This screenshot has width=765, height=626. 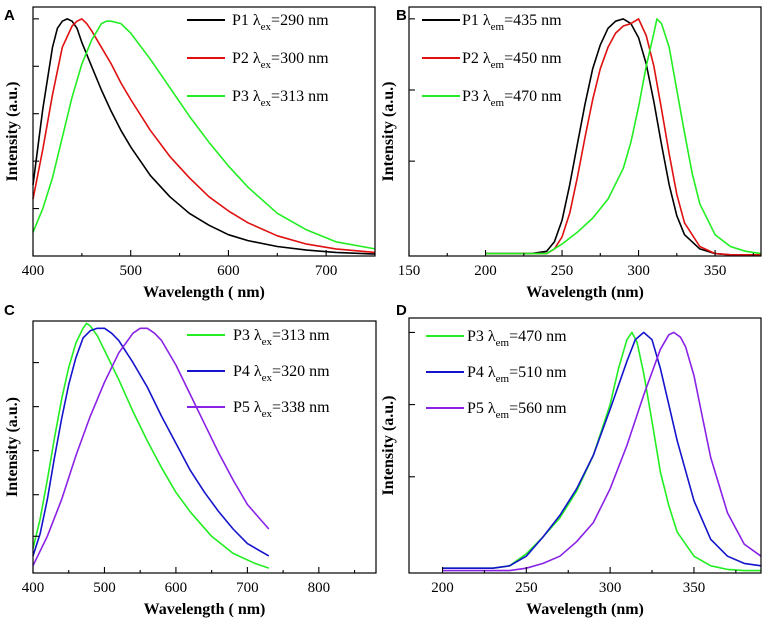 What do you see at coordinates (401, 15) in the screenshot?
I see `panel-letter: B` at bounding box center [401, 15].